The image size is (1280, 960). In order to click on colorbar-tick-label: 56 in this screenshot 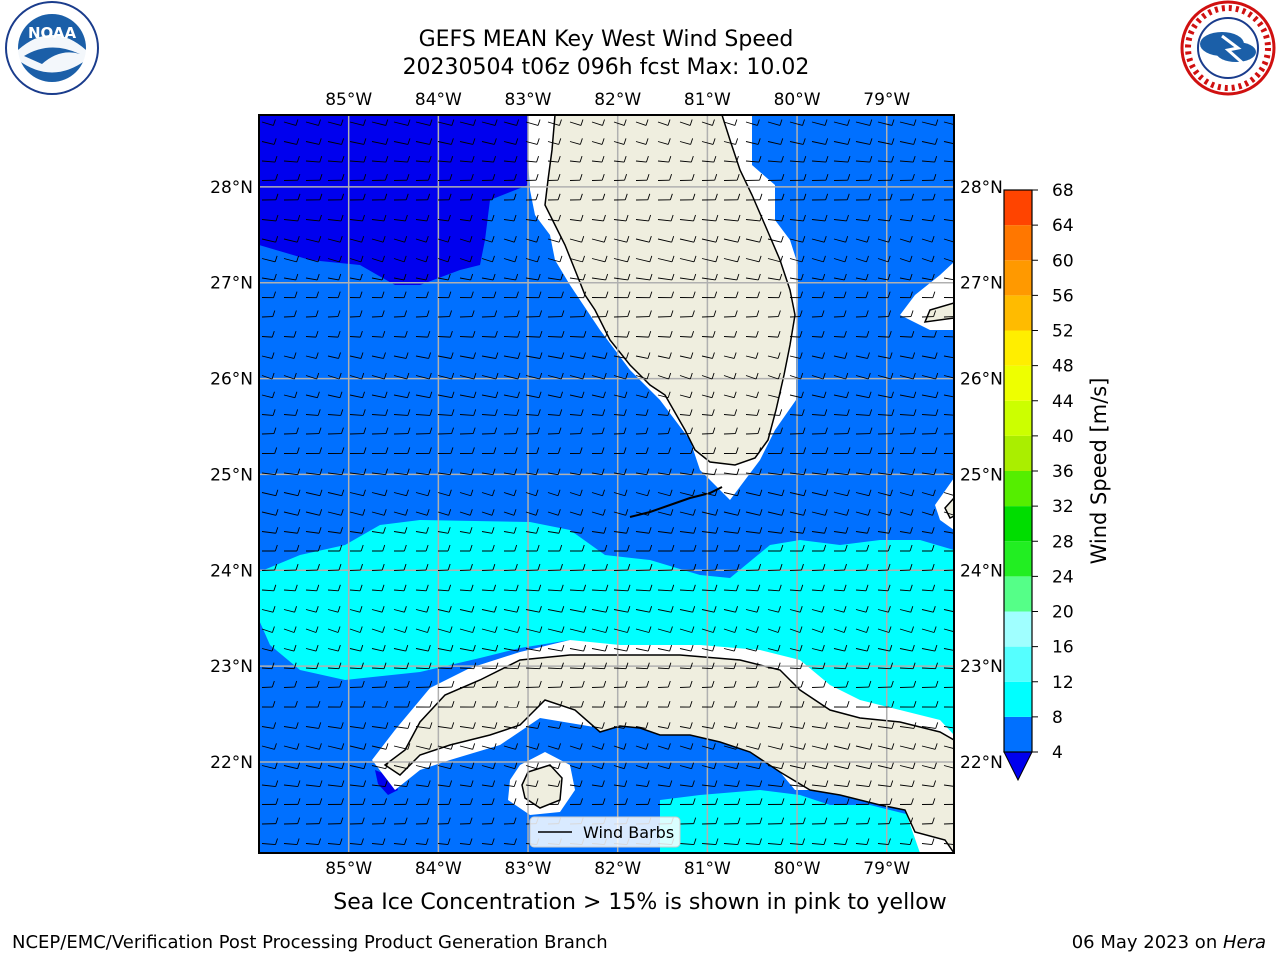, I will do `click(1063, 296)`.